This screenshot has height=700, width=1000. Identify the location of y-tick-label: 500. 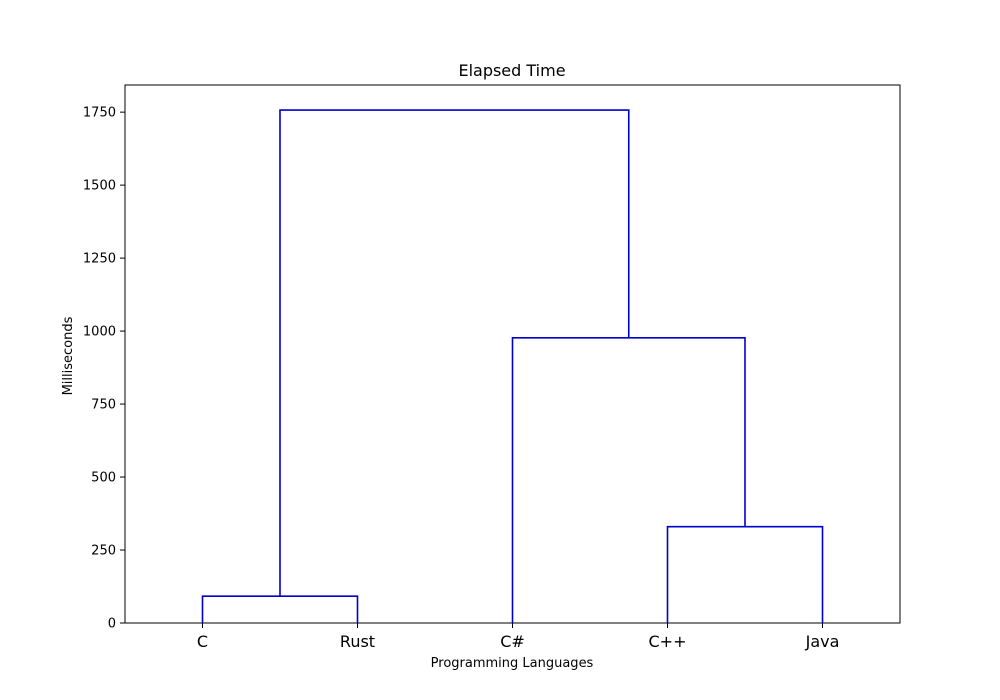
(103, 478).